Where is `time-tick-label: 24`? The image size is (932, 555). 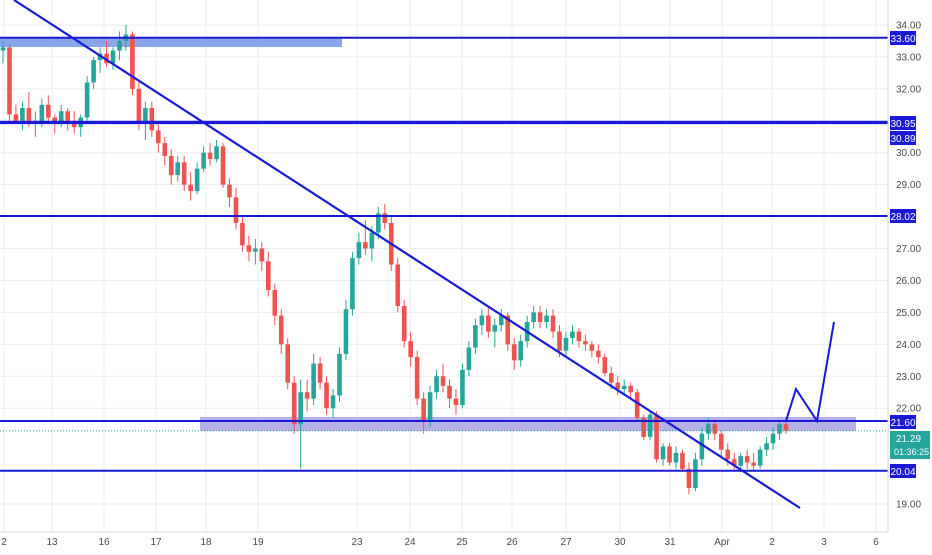 time-tick-label: 24 is located at coordinates (410, 542).